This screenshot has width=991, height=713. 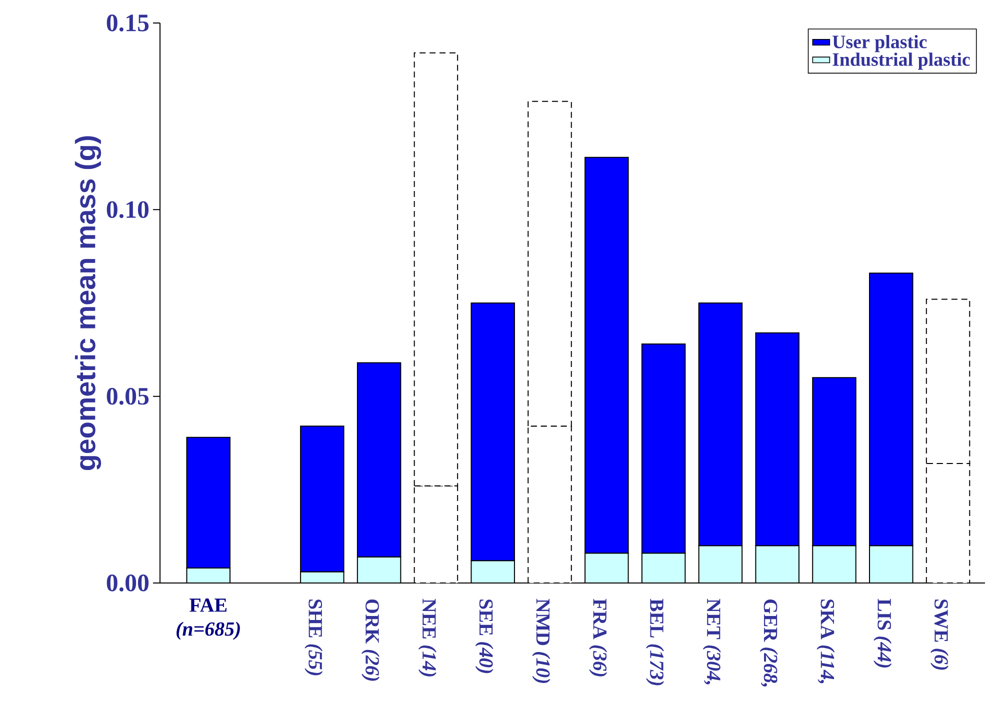 I want to click on x-tick-label: SEE (40), so click(x=484, y=637).